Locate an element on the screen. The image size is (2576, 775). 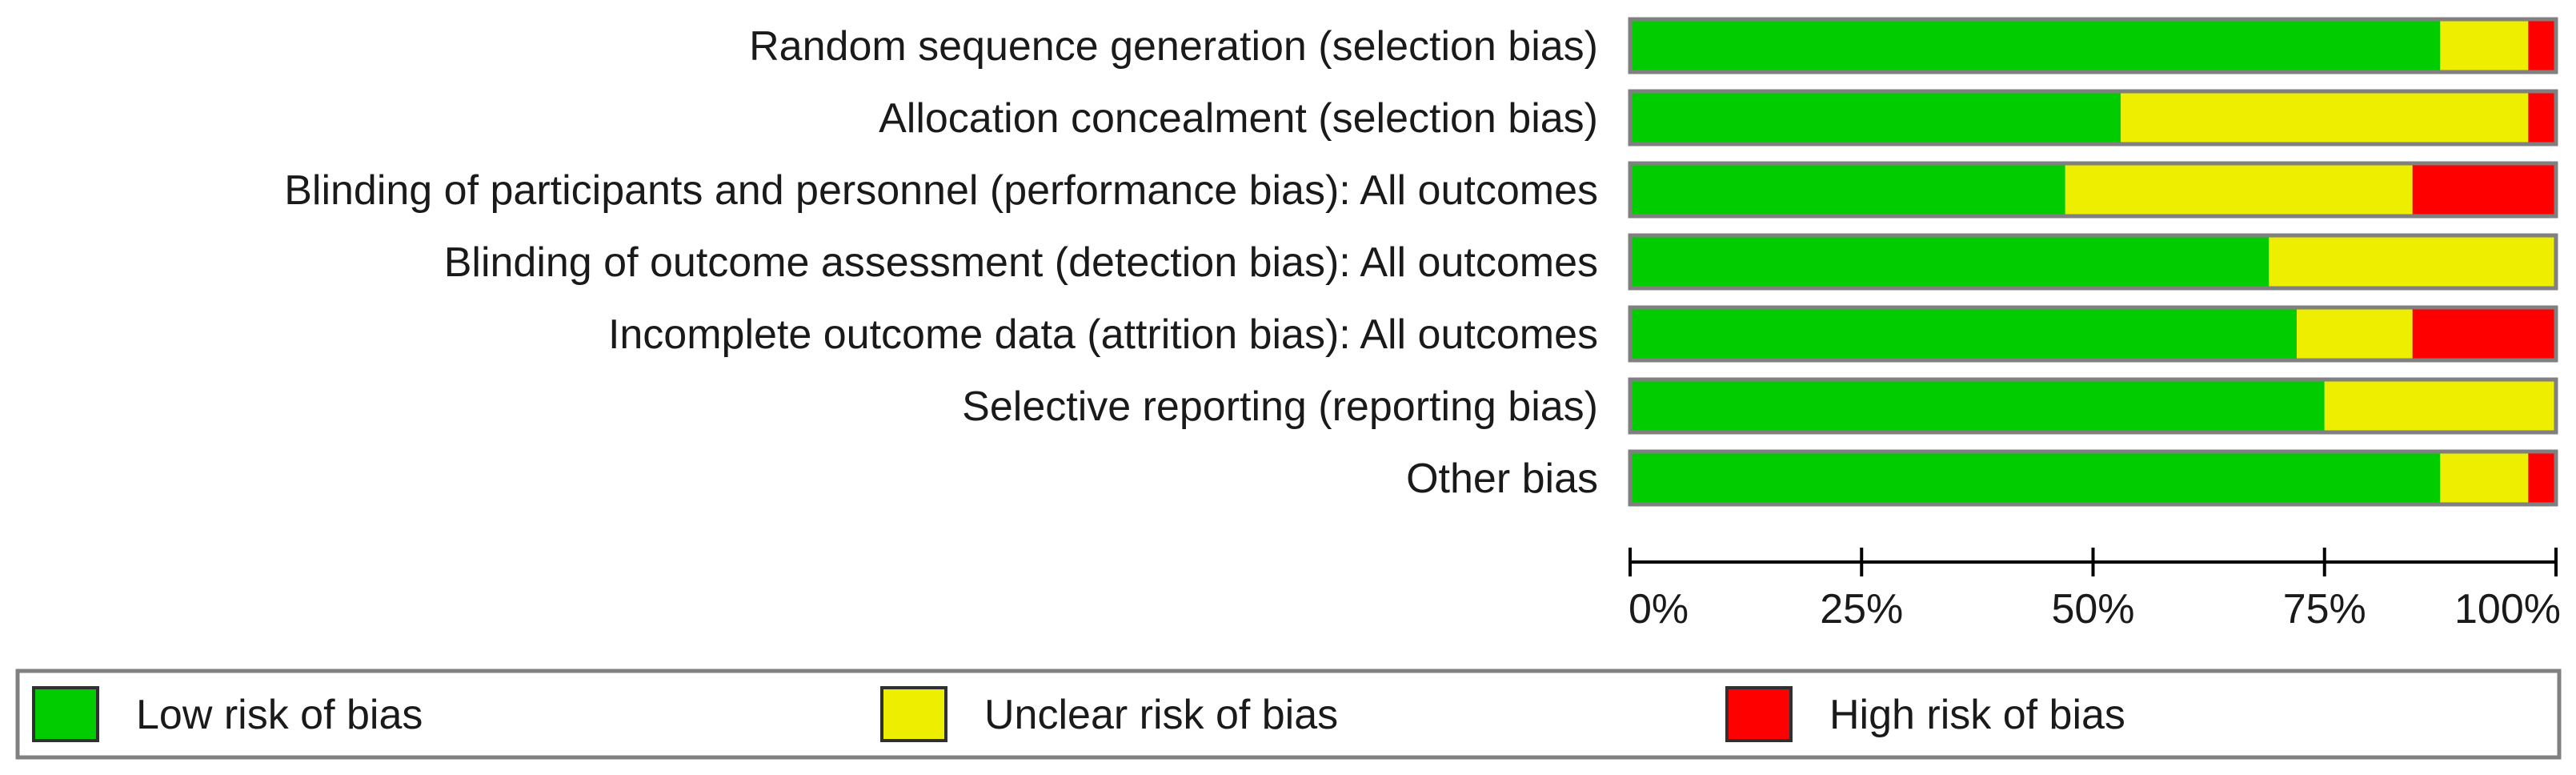
bar-segment-unclear-risk-of-bias-random-sequence-generation-selection-bias is located at coordinates (2484, 45).